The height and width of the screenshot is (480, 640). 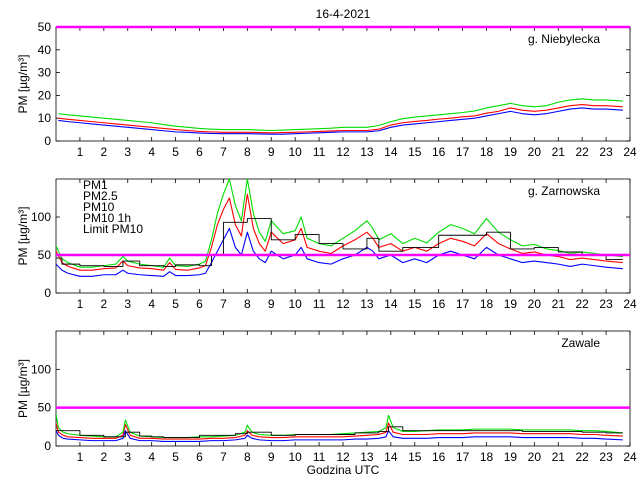 I want to click on legend-item: PM2.5, so click(x=100, y=196).